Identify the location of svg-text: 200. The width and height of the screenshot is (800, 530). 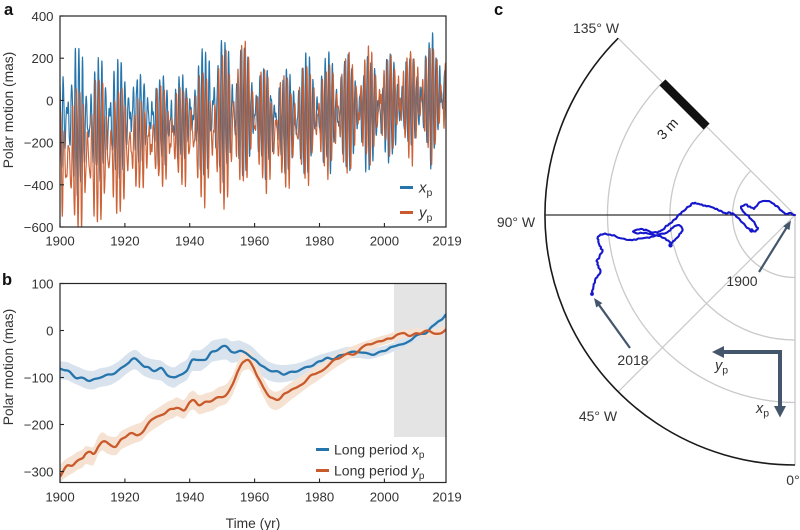
(42, 58).